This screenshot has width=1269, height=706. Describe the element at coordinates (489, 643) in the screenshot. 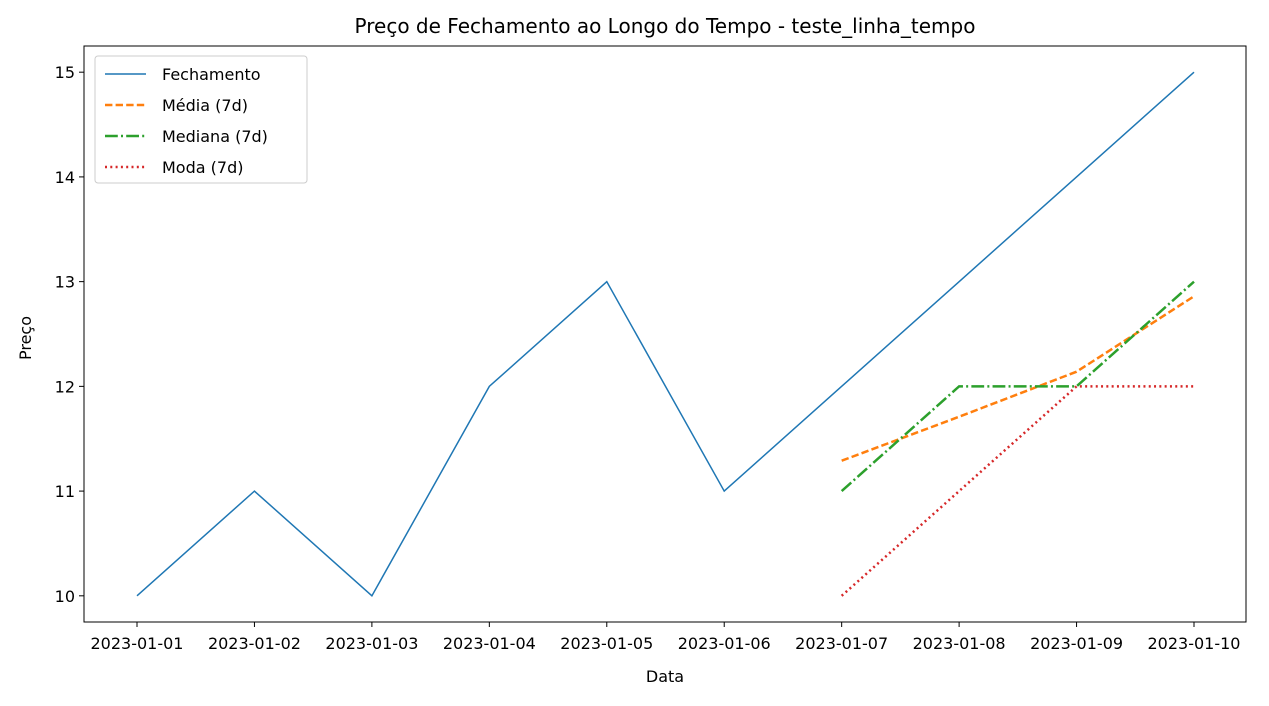

I see `x-tick-label: 2023-01-04` at that location.